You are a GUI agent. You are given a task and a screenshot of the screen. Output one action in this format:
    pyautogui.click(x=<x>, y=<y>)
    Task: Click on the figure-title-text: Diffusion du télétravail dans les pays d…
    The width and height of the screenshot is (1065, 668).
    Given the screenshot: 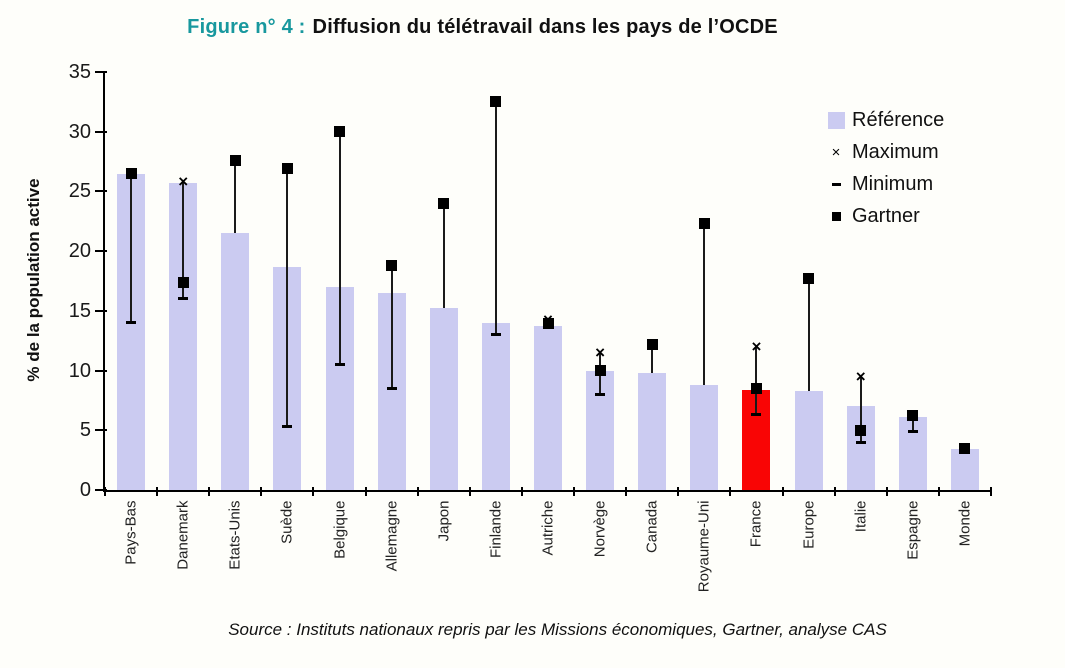 What is the action you would take?
    pyautogui.click(x=545, y=27)
    